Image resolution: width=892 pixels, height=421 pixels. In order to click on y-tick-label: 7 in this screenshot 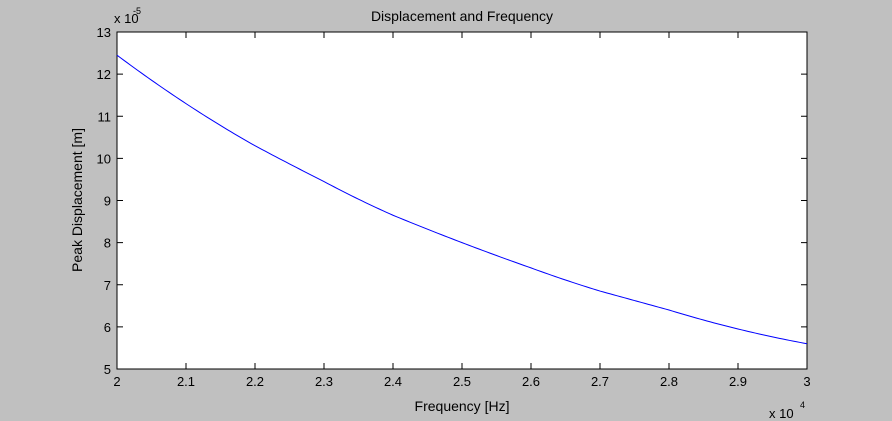, I will do `click(107, 285)`.